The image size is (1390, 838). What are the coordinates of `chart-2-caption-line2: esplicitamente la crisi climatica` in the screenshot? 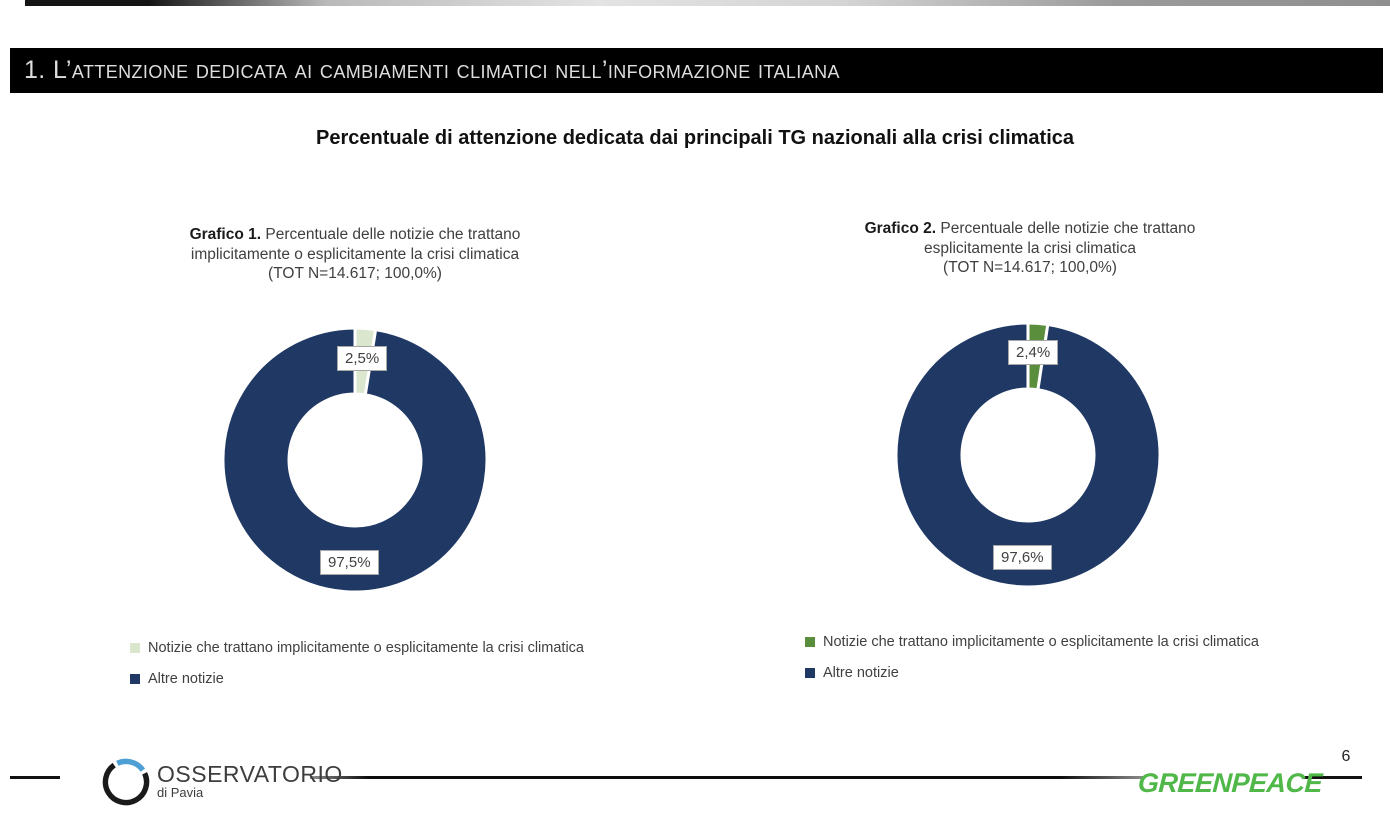 It's located at (1030, 248).